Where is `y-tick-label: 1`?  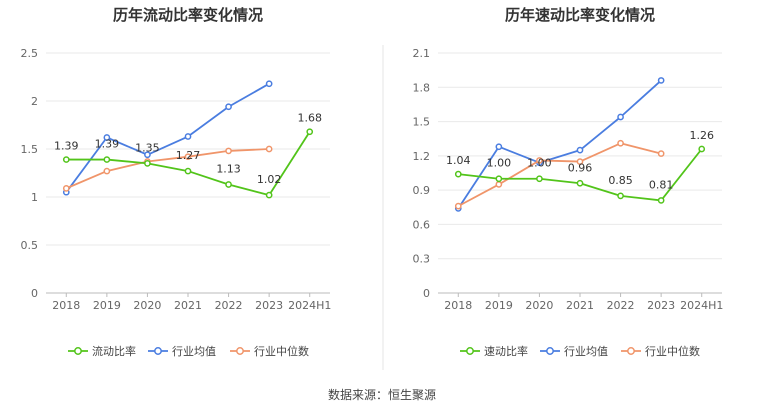 y-tick-label: 1 is located at coordinates (34, 197).